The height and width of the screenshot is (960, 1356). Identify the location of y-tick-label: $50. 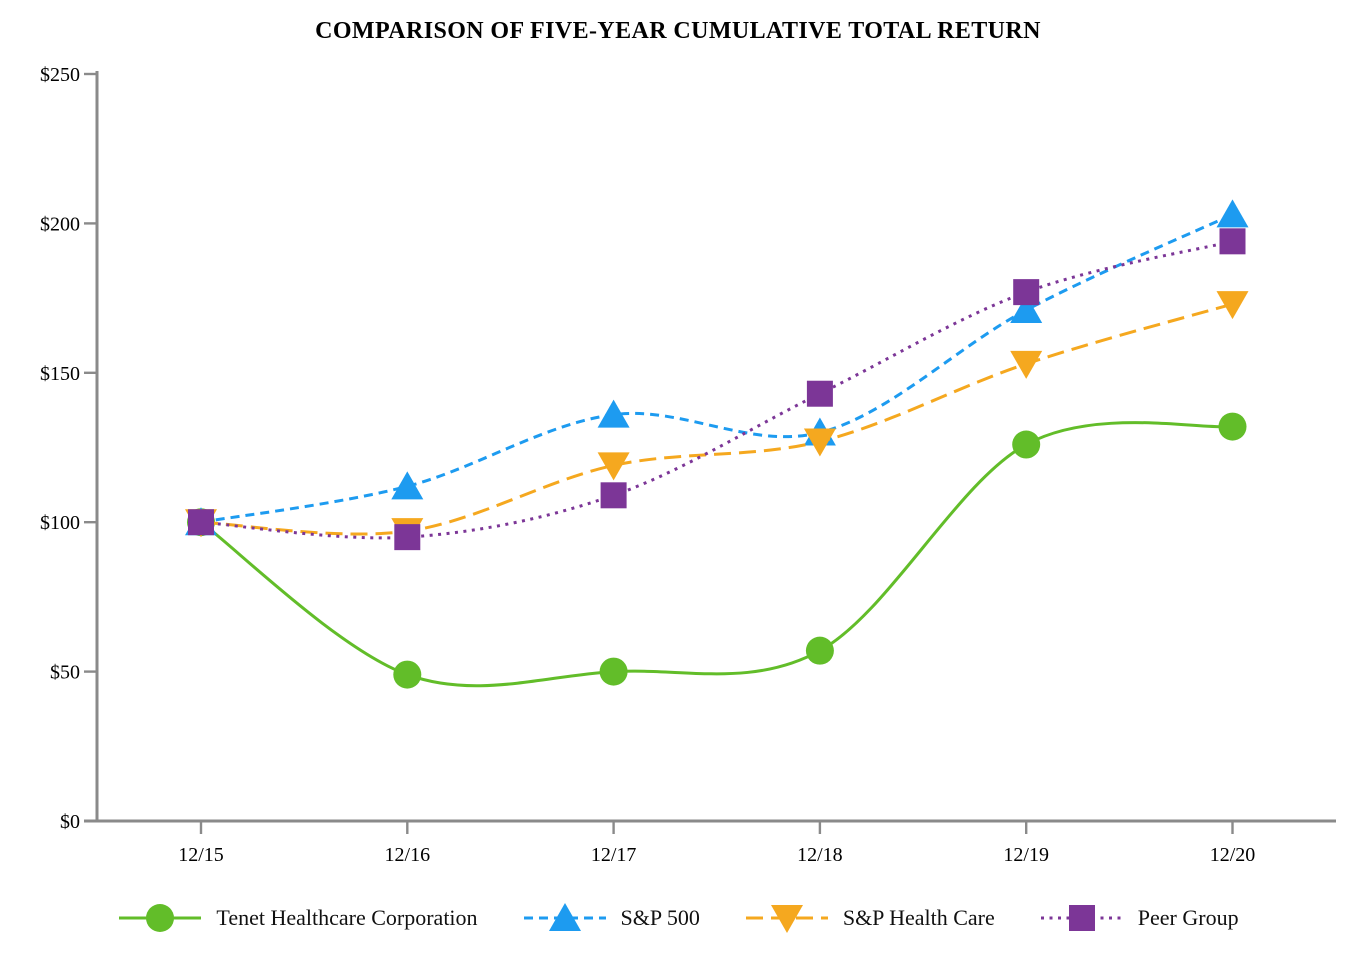
(65, 673).